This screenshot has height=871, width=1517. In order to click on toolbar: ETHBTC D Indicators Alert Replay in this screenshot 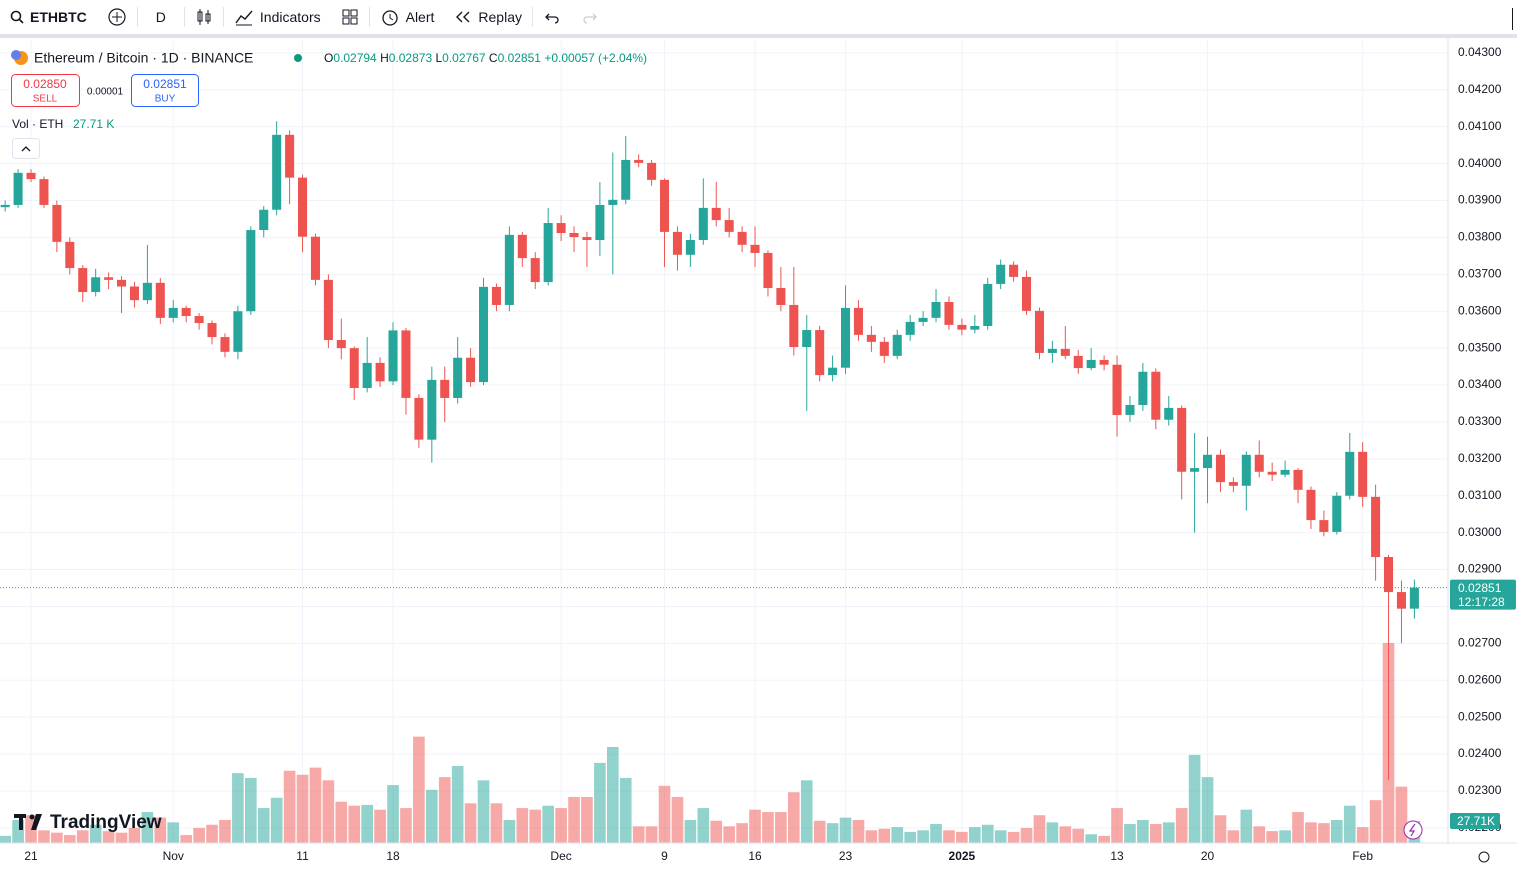, I will do `click(758, 19)`.